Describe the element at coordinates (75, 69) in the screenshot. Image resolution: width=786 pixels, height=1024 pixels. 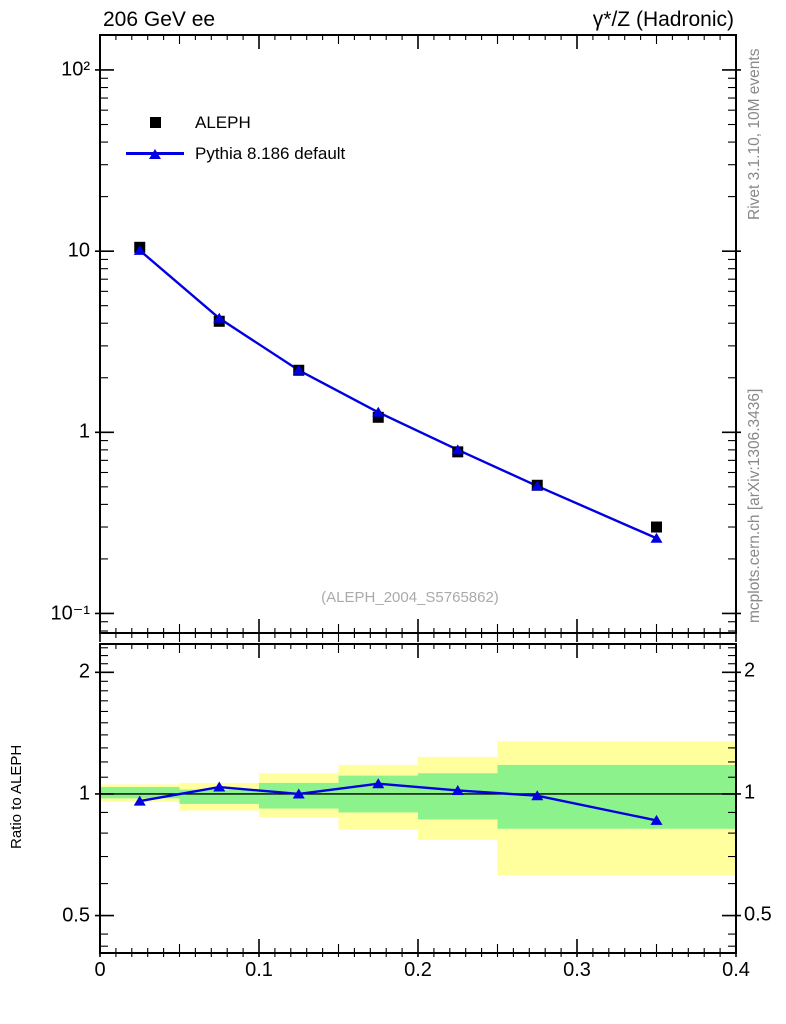
I see `main-y-tick-label: 10²` at that location.